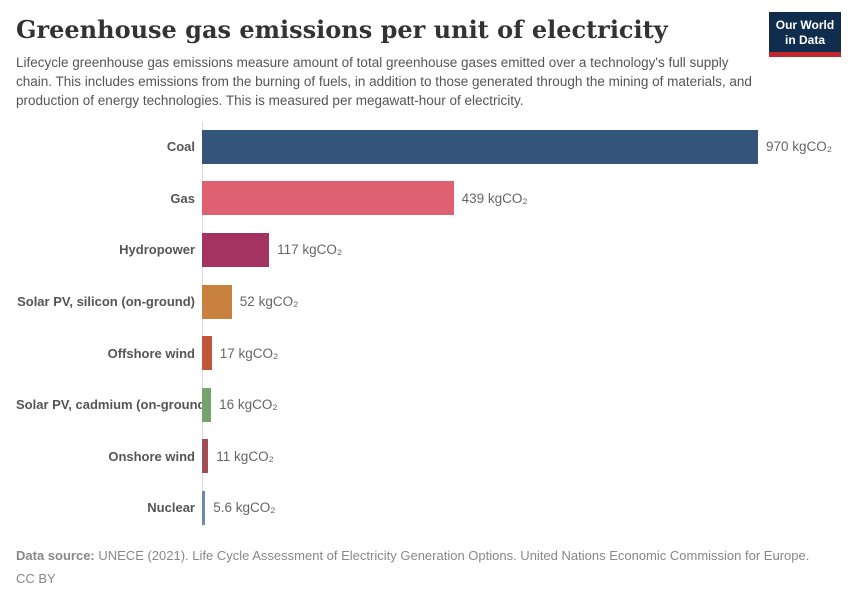  I want to click on y-axis-line, so click(202, 324).